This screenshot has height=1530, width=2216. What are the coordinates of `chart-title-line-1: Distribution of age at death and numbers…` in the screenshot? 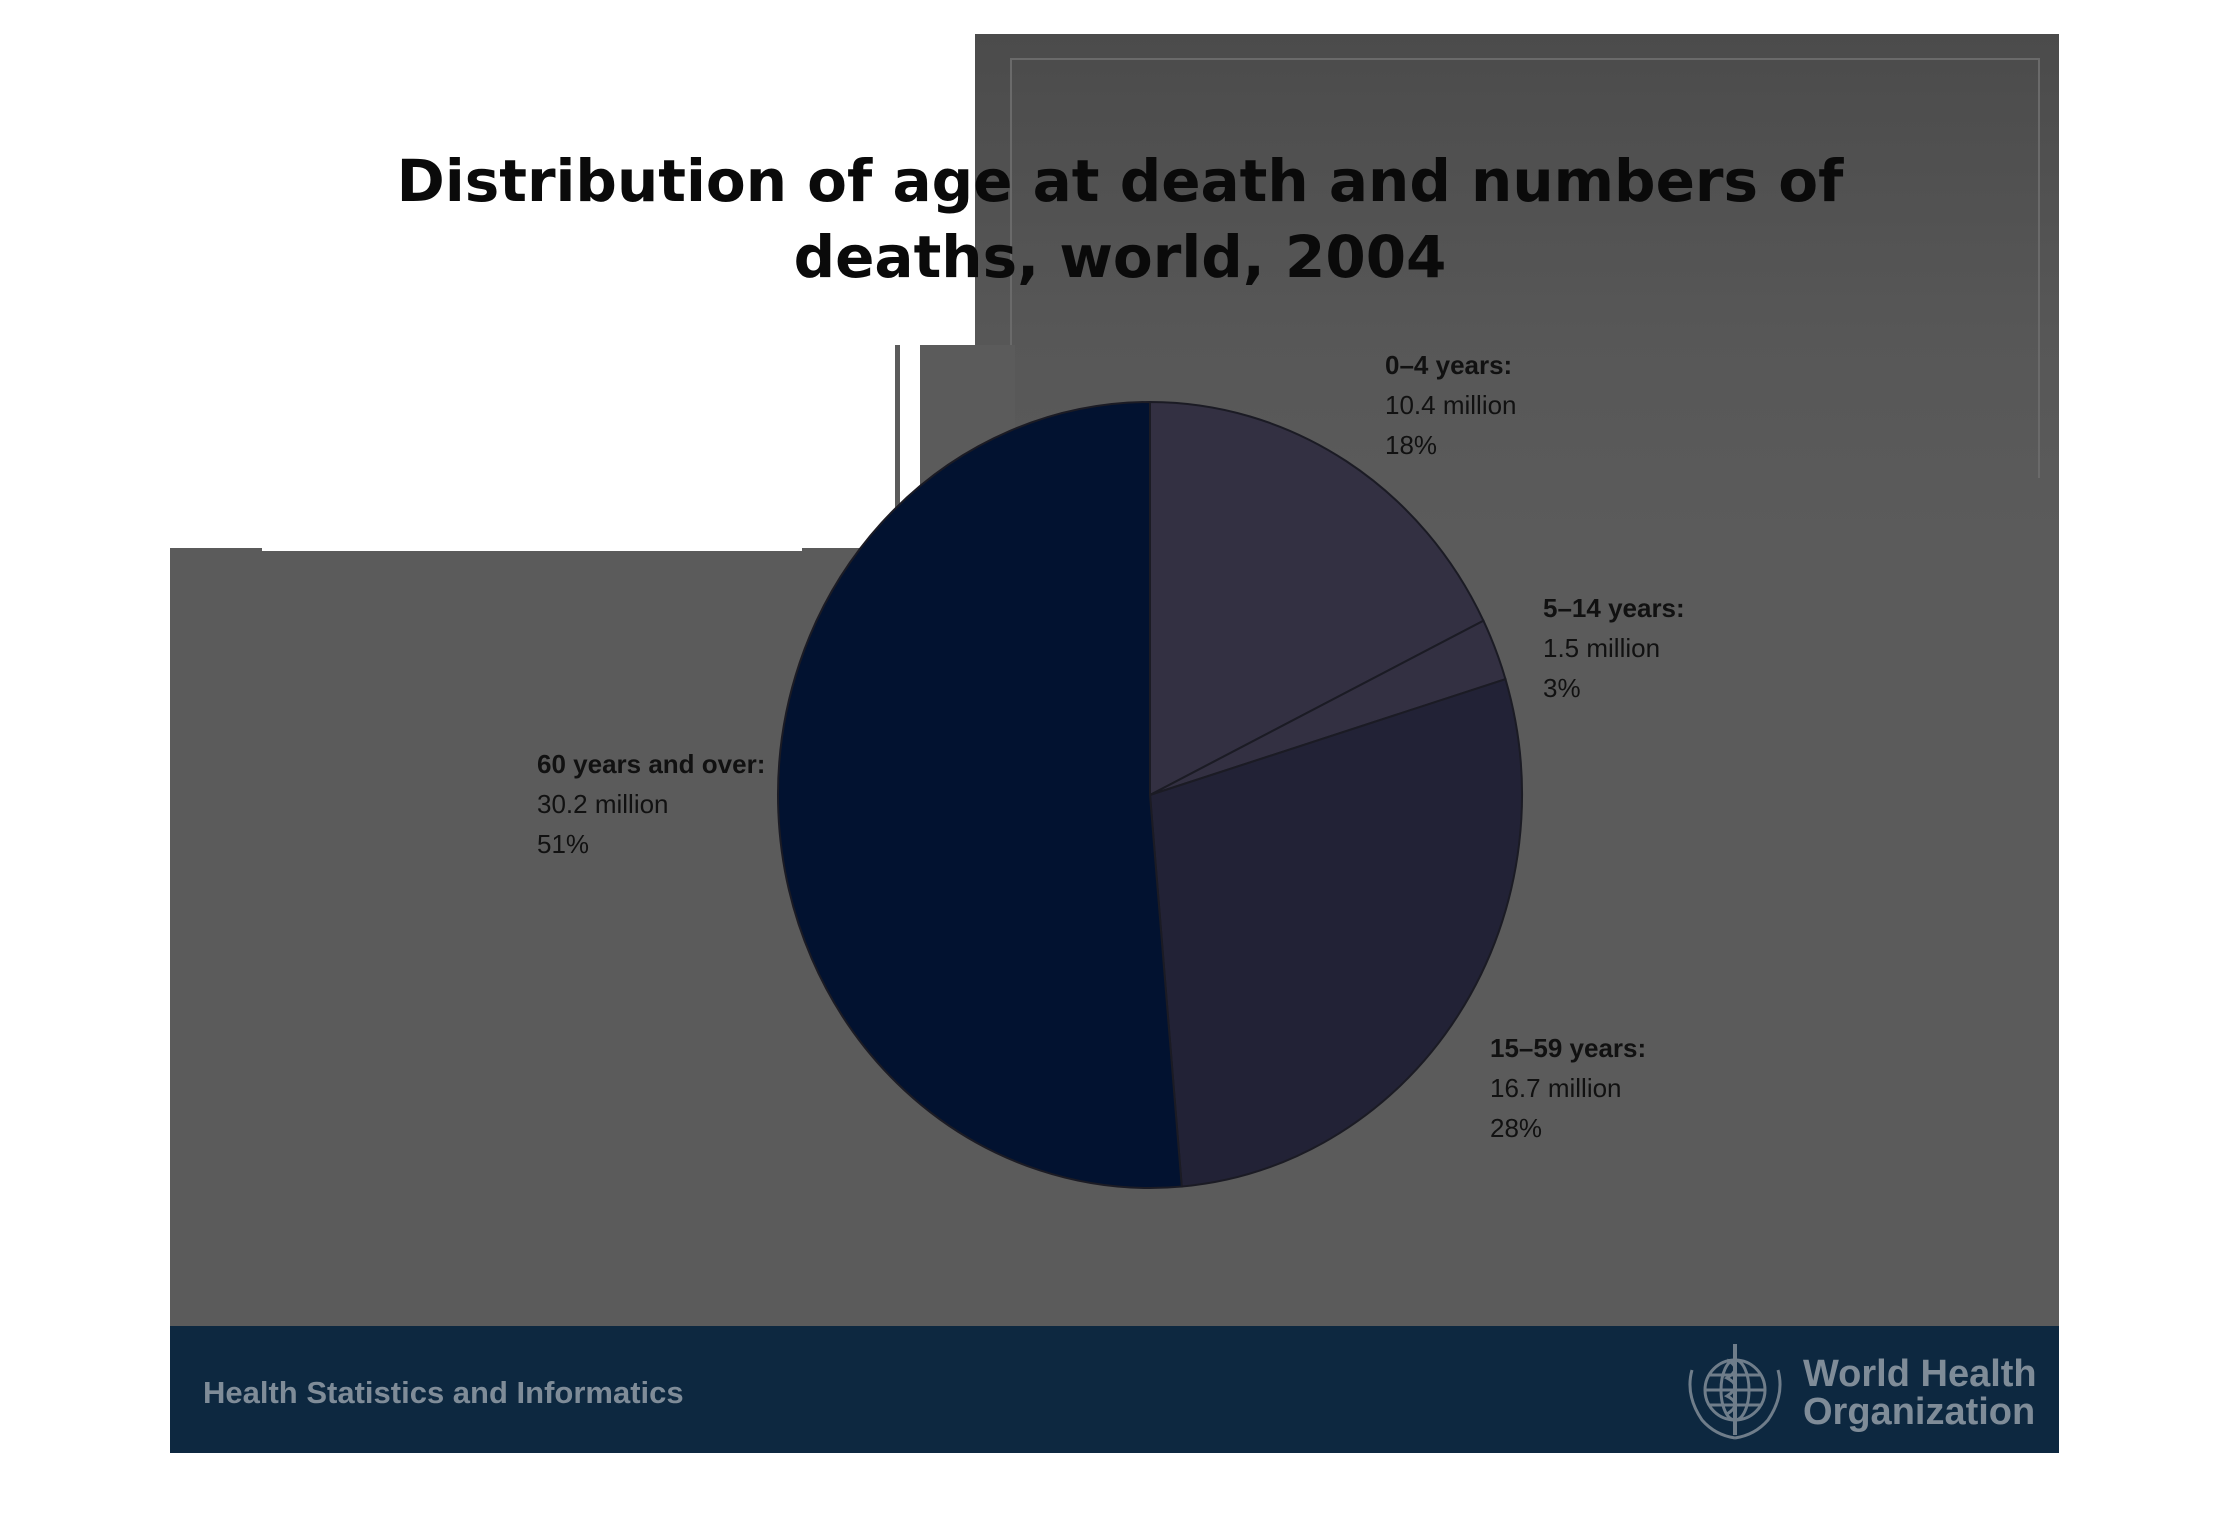 It's located at (1120, 181).